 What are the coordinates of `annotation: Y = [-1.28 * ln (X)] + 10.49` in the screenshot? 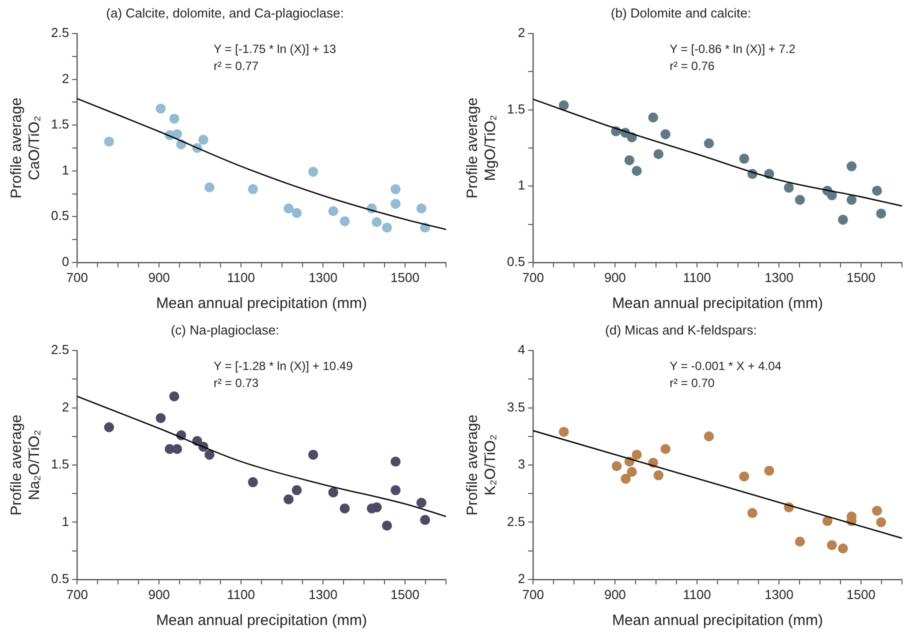 It's located at (284, 365).